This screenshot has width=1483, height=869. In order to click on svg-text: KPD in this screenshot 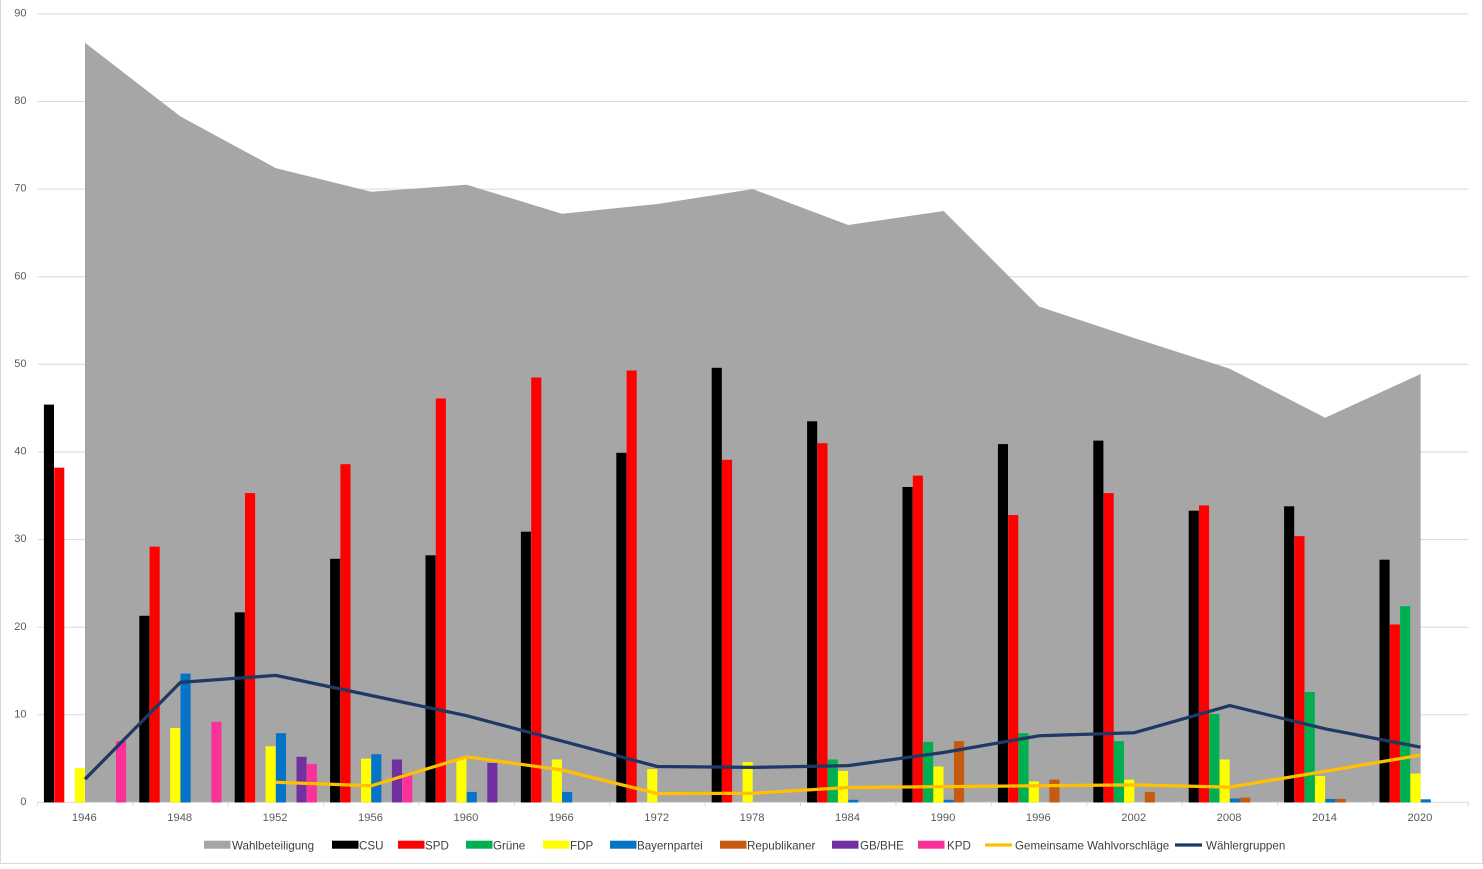, I will do `click(959, 845)`.